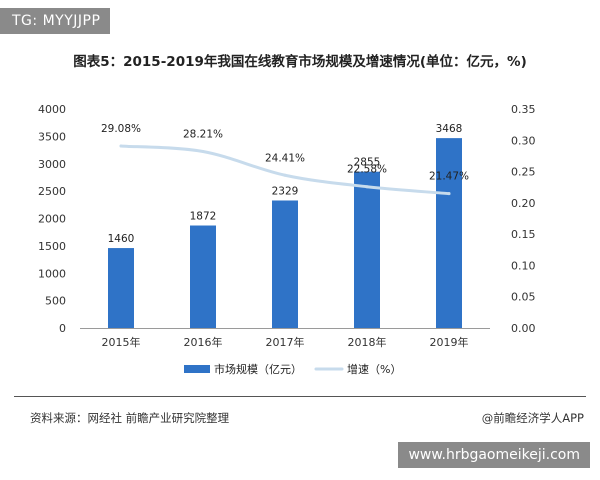 The width and height of the screenshot is (600, 480). I want to click on y-left-tick-label: 2000, so click(52, 219).